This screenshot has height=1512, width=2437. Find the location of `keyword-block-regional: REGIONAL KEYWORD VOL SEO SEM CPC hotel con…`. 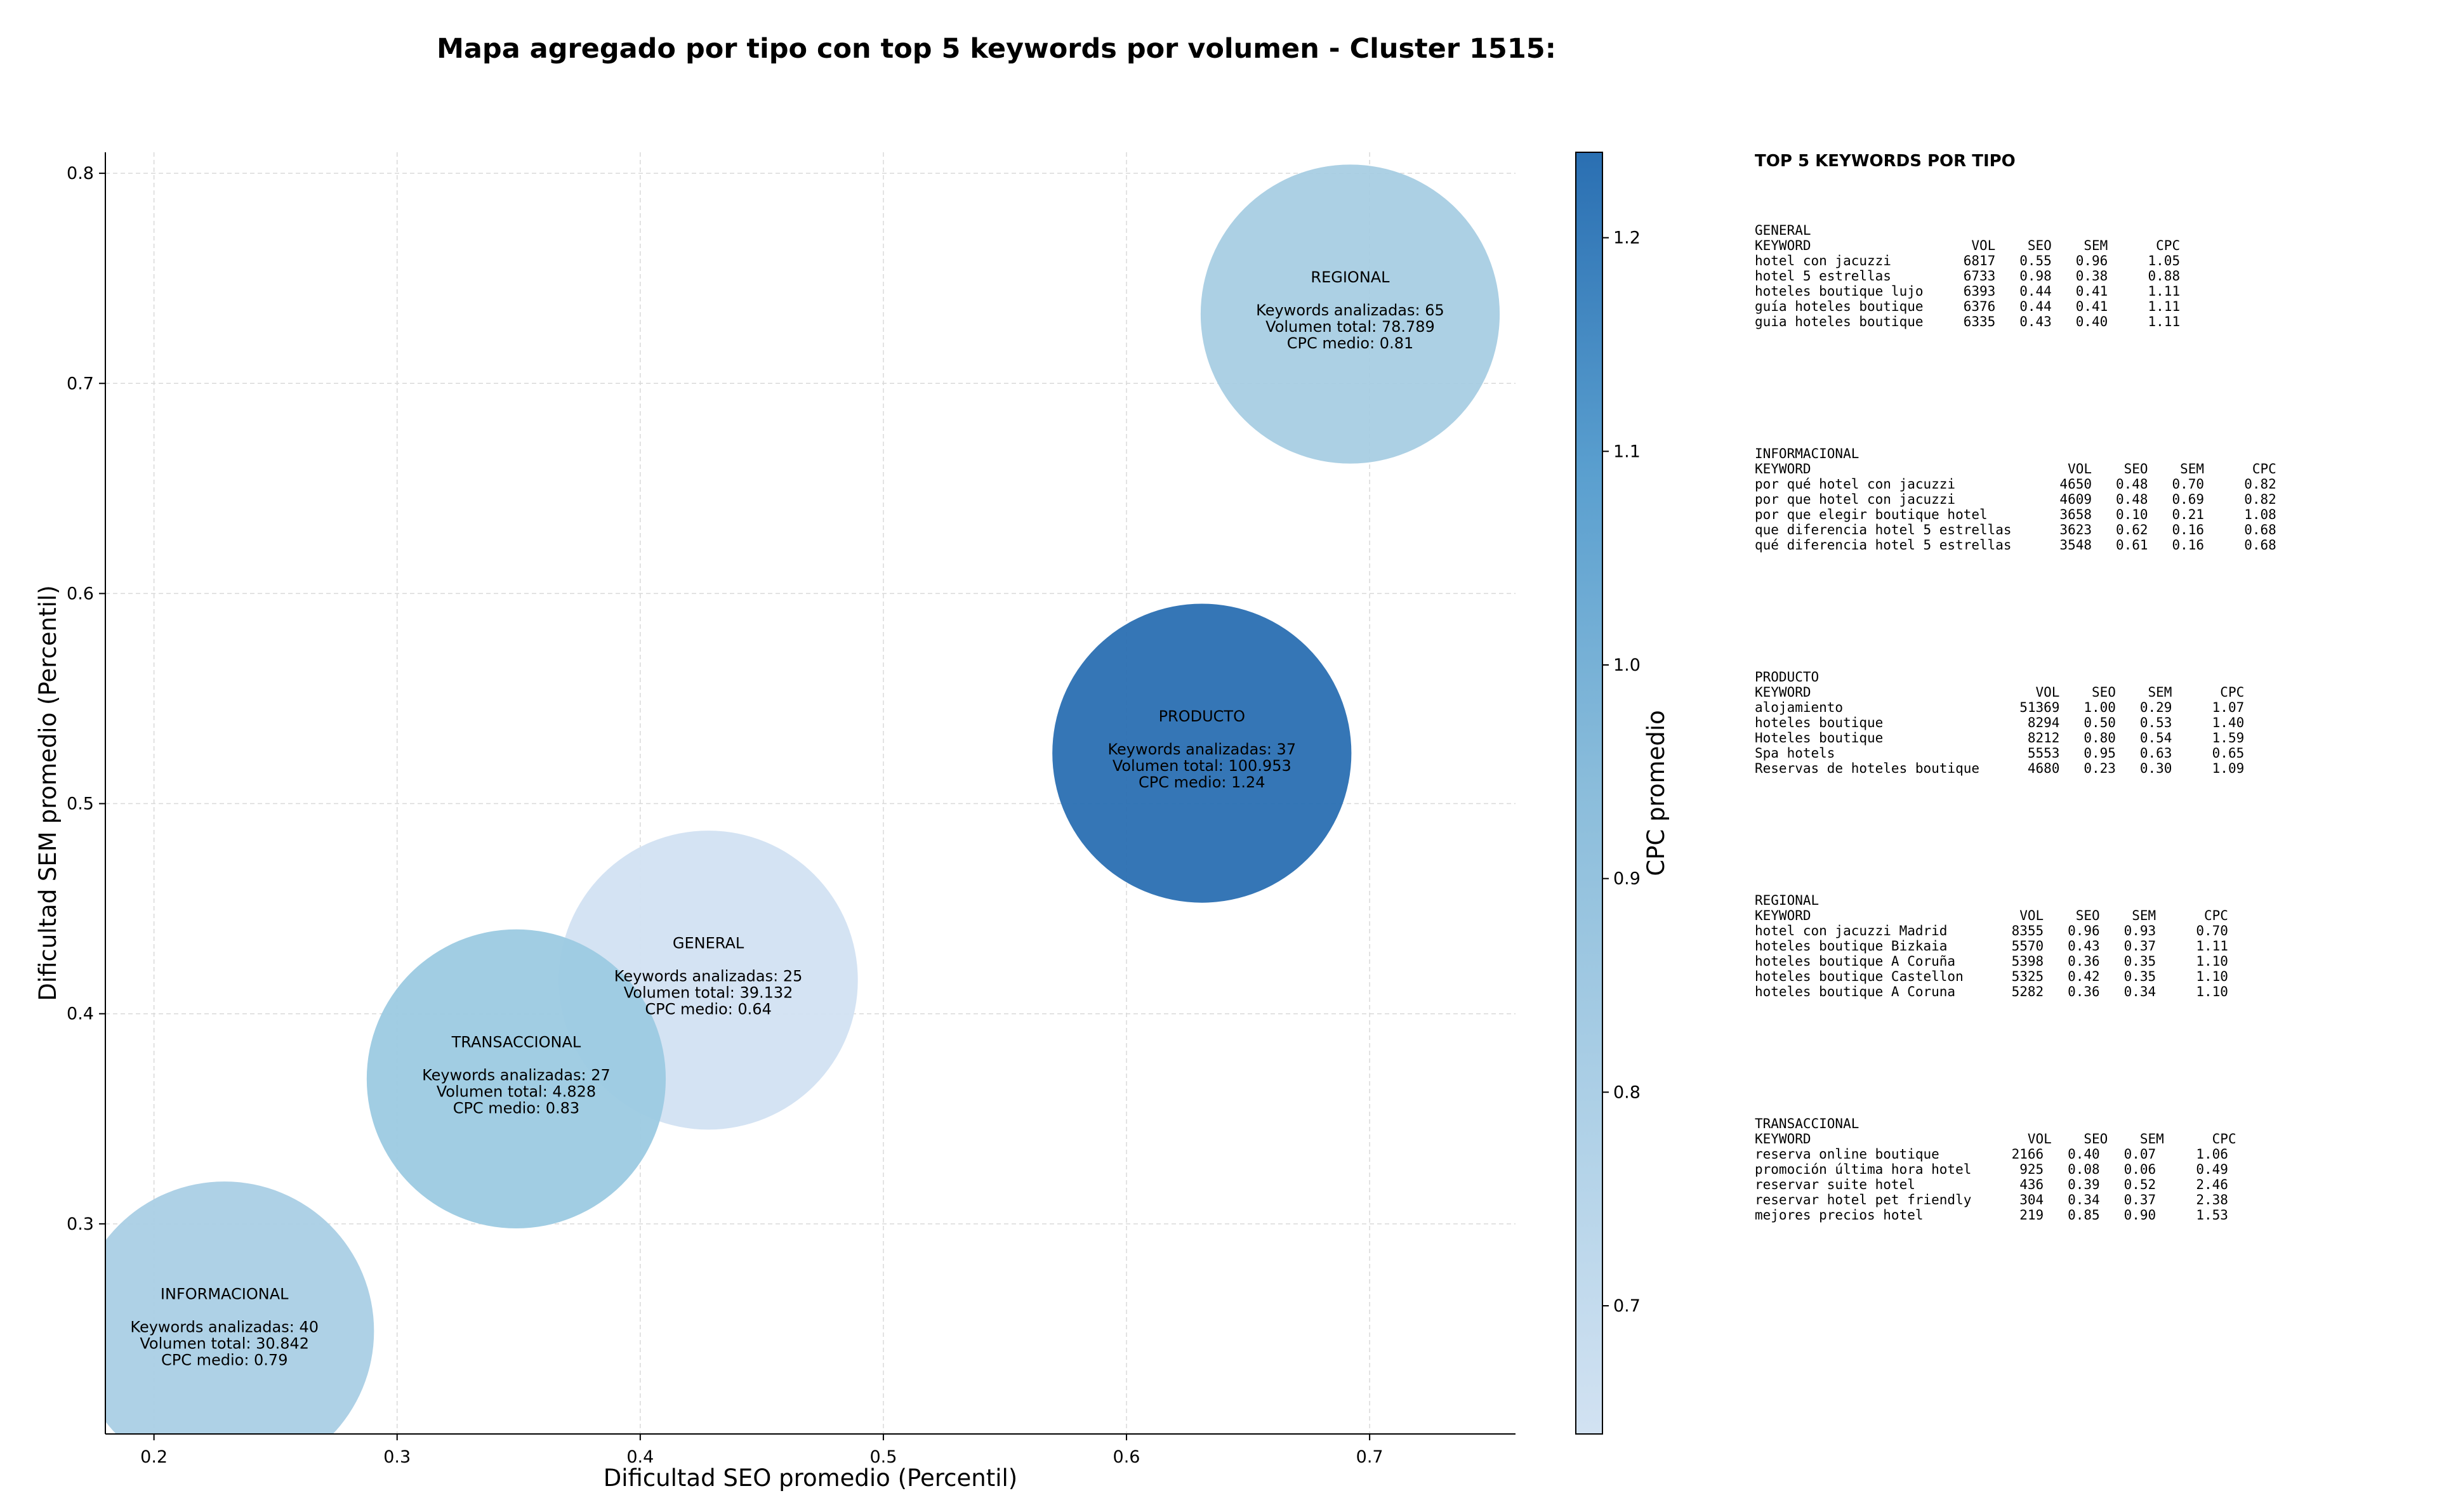

keyword-block-regional: REGIONAL KEYWORD VOL SEO SEM CPC hotel con… is located at coordinates (2091, 946).